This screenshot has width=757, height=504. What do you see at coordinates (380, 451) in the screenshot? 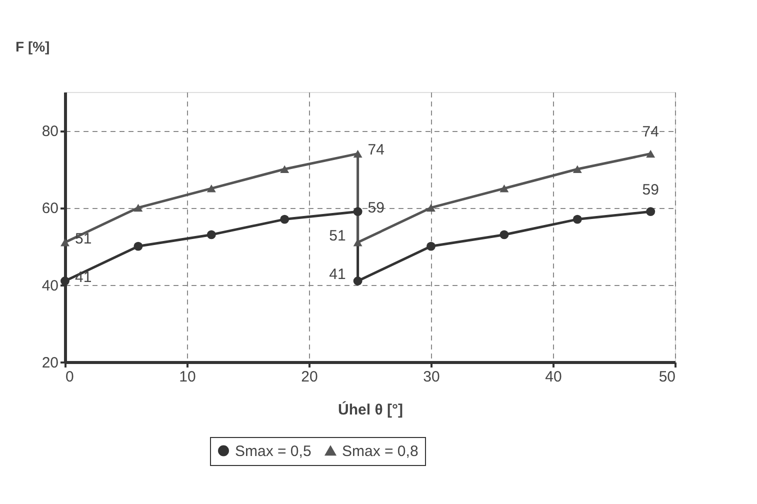
I see `legend-label: Smax = 0,8` at bounding box center [380, 451].